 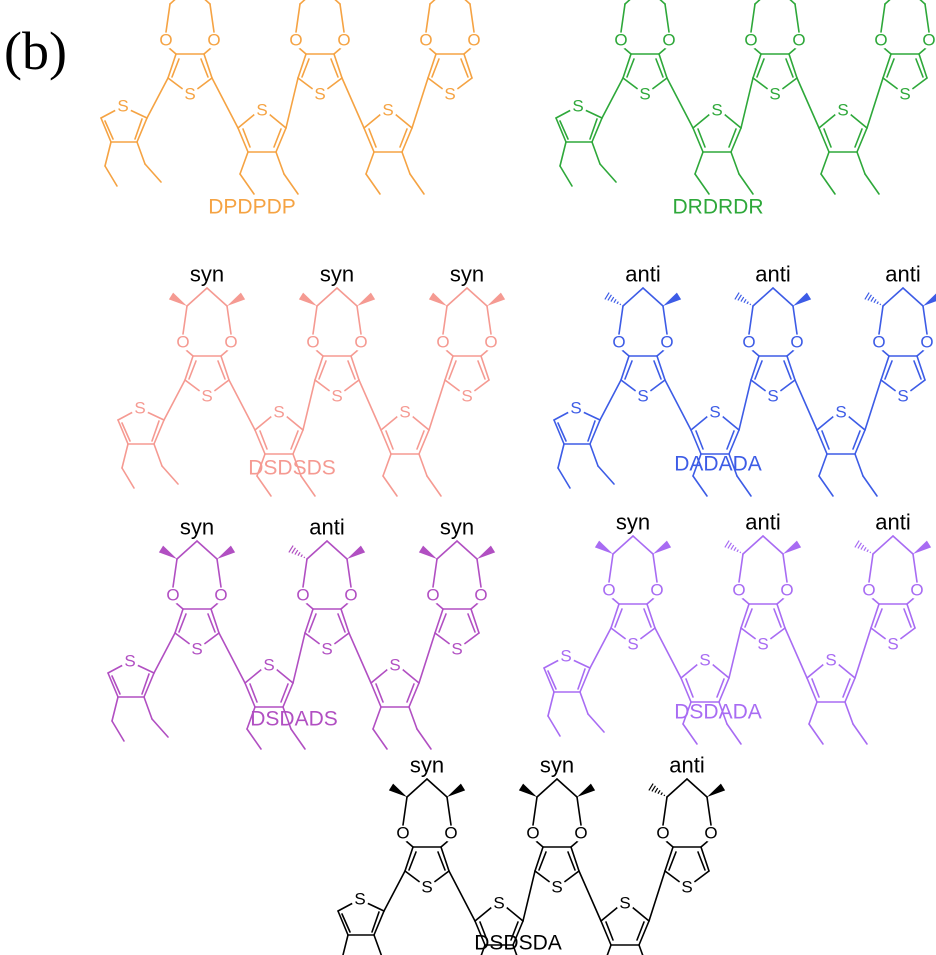 I want to click on hash-wedge-bond, so click(x=863, y=547).